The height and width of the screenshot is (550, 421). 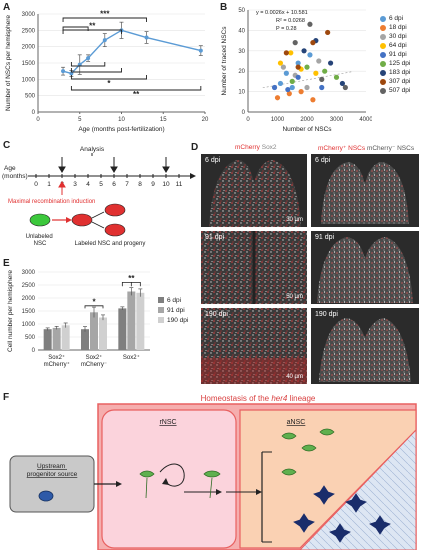 I want to click on legend-label: 30 dpi, so click(x=398, y=36).